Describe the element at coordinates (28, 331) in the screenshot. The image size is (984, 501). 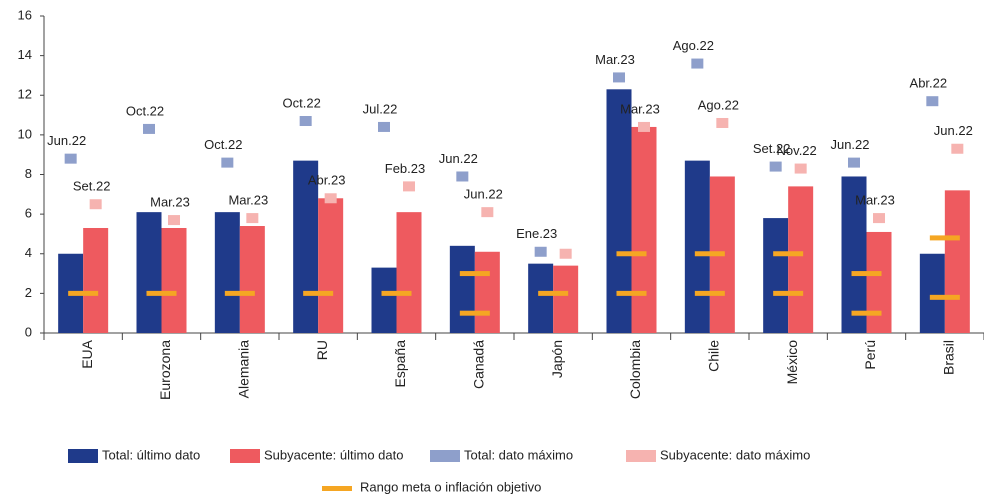
I see `y-tick-label: 0` at that location.